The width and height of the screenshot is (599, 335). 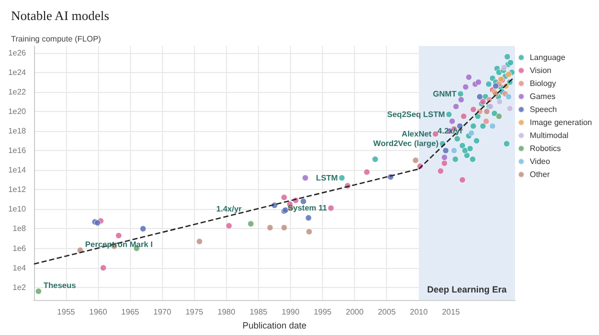 I want to click on annotation: 1.4x/yr, so click(x=229, y=209).